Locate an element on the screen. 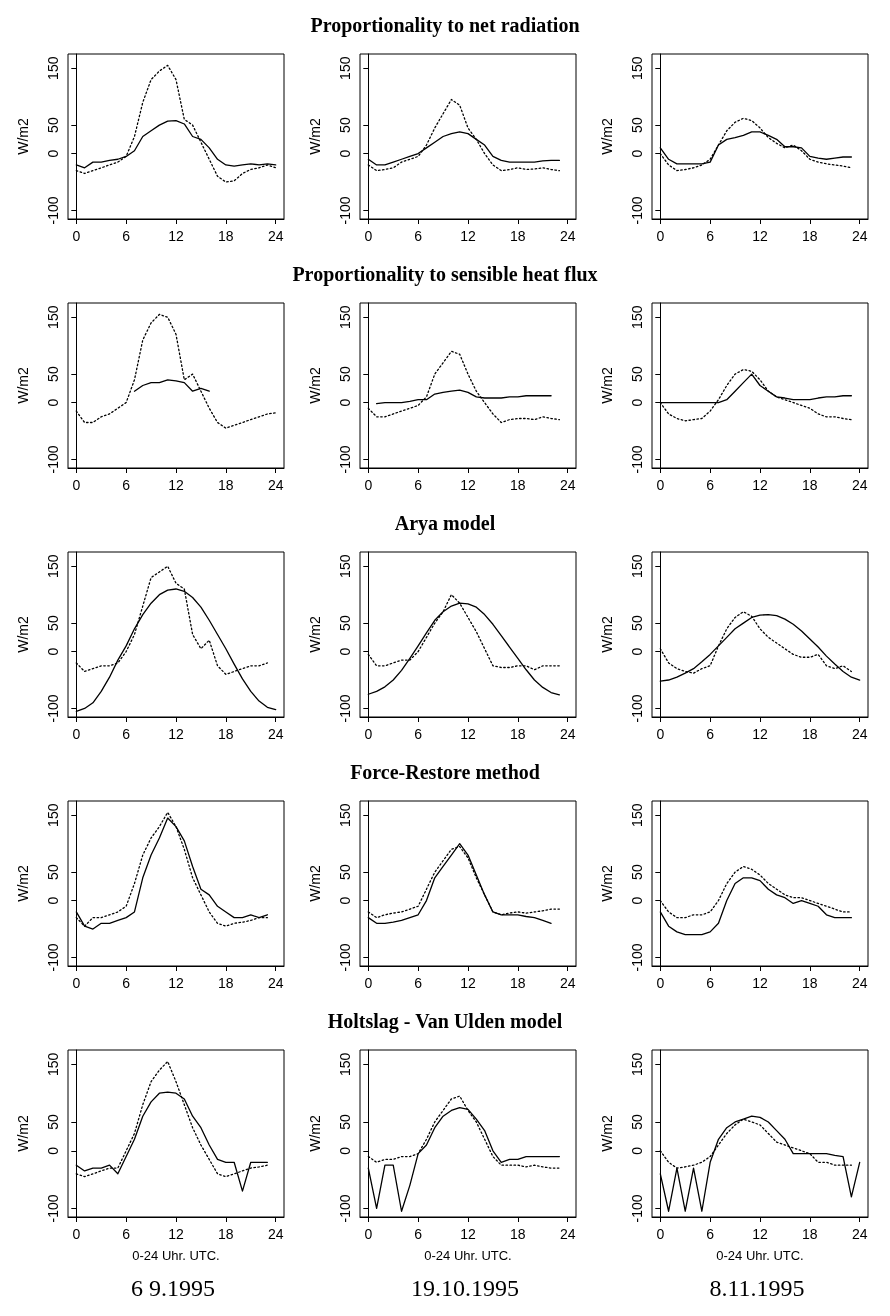  chart-title: Proportionality to sensible heat flux is located at coordinates (445, 274).